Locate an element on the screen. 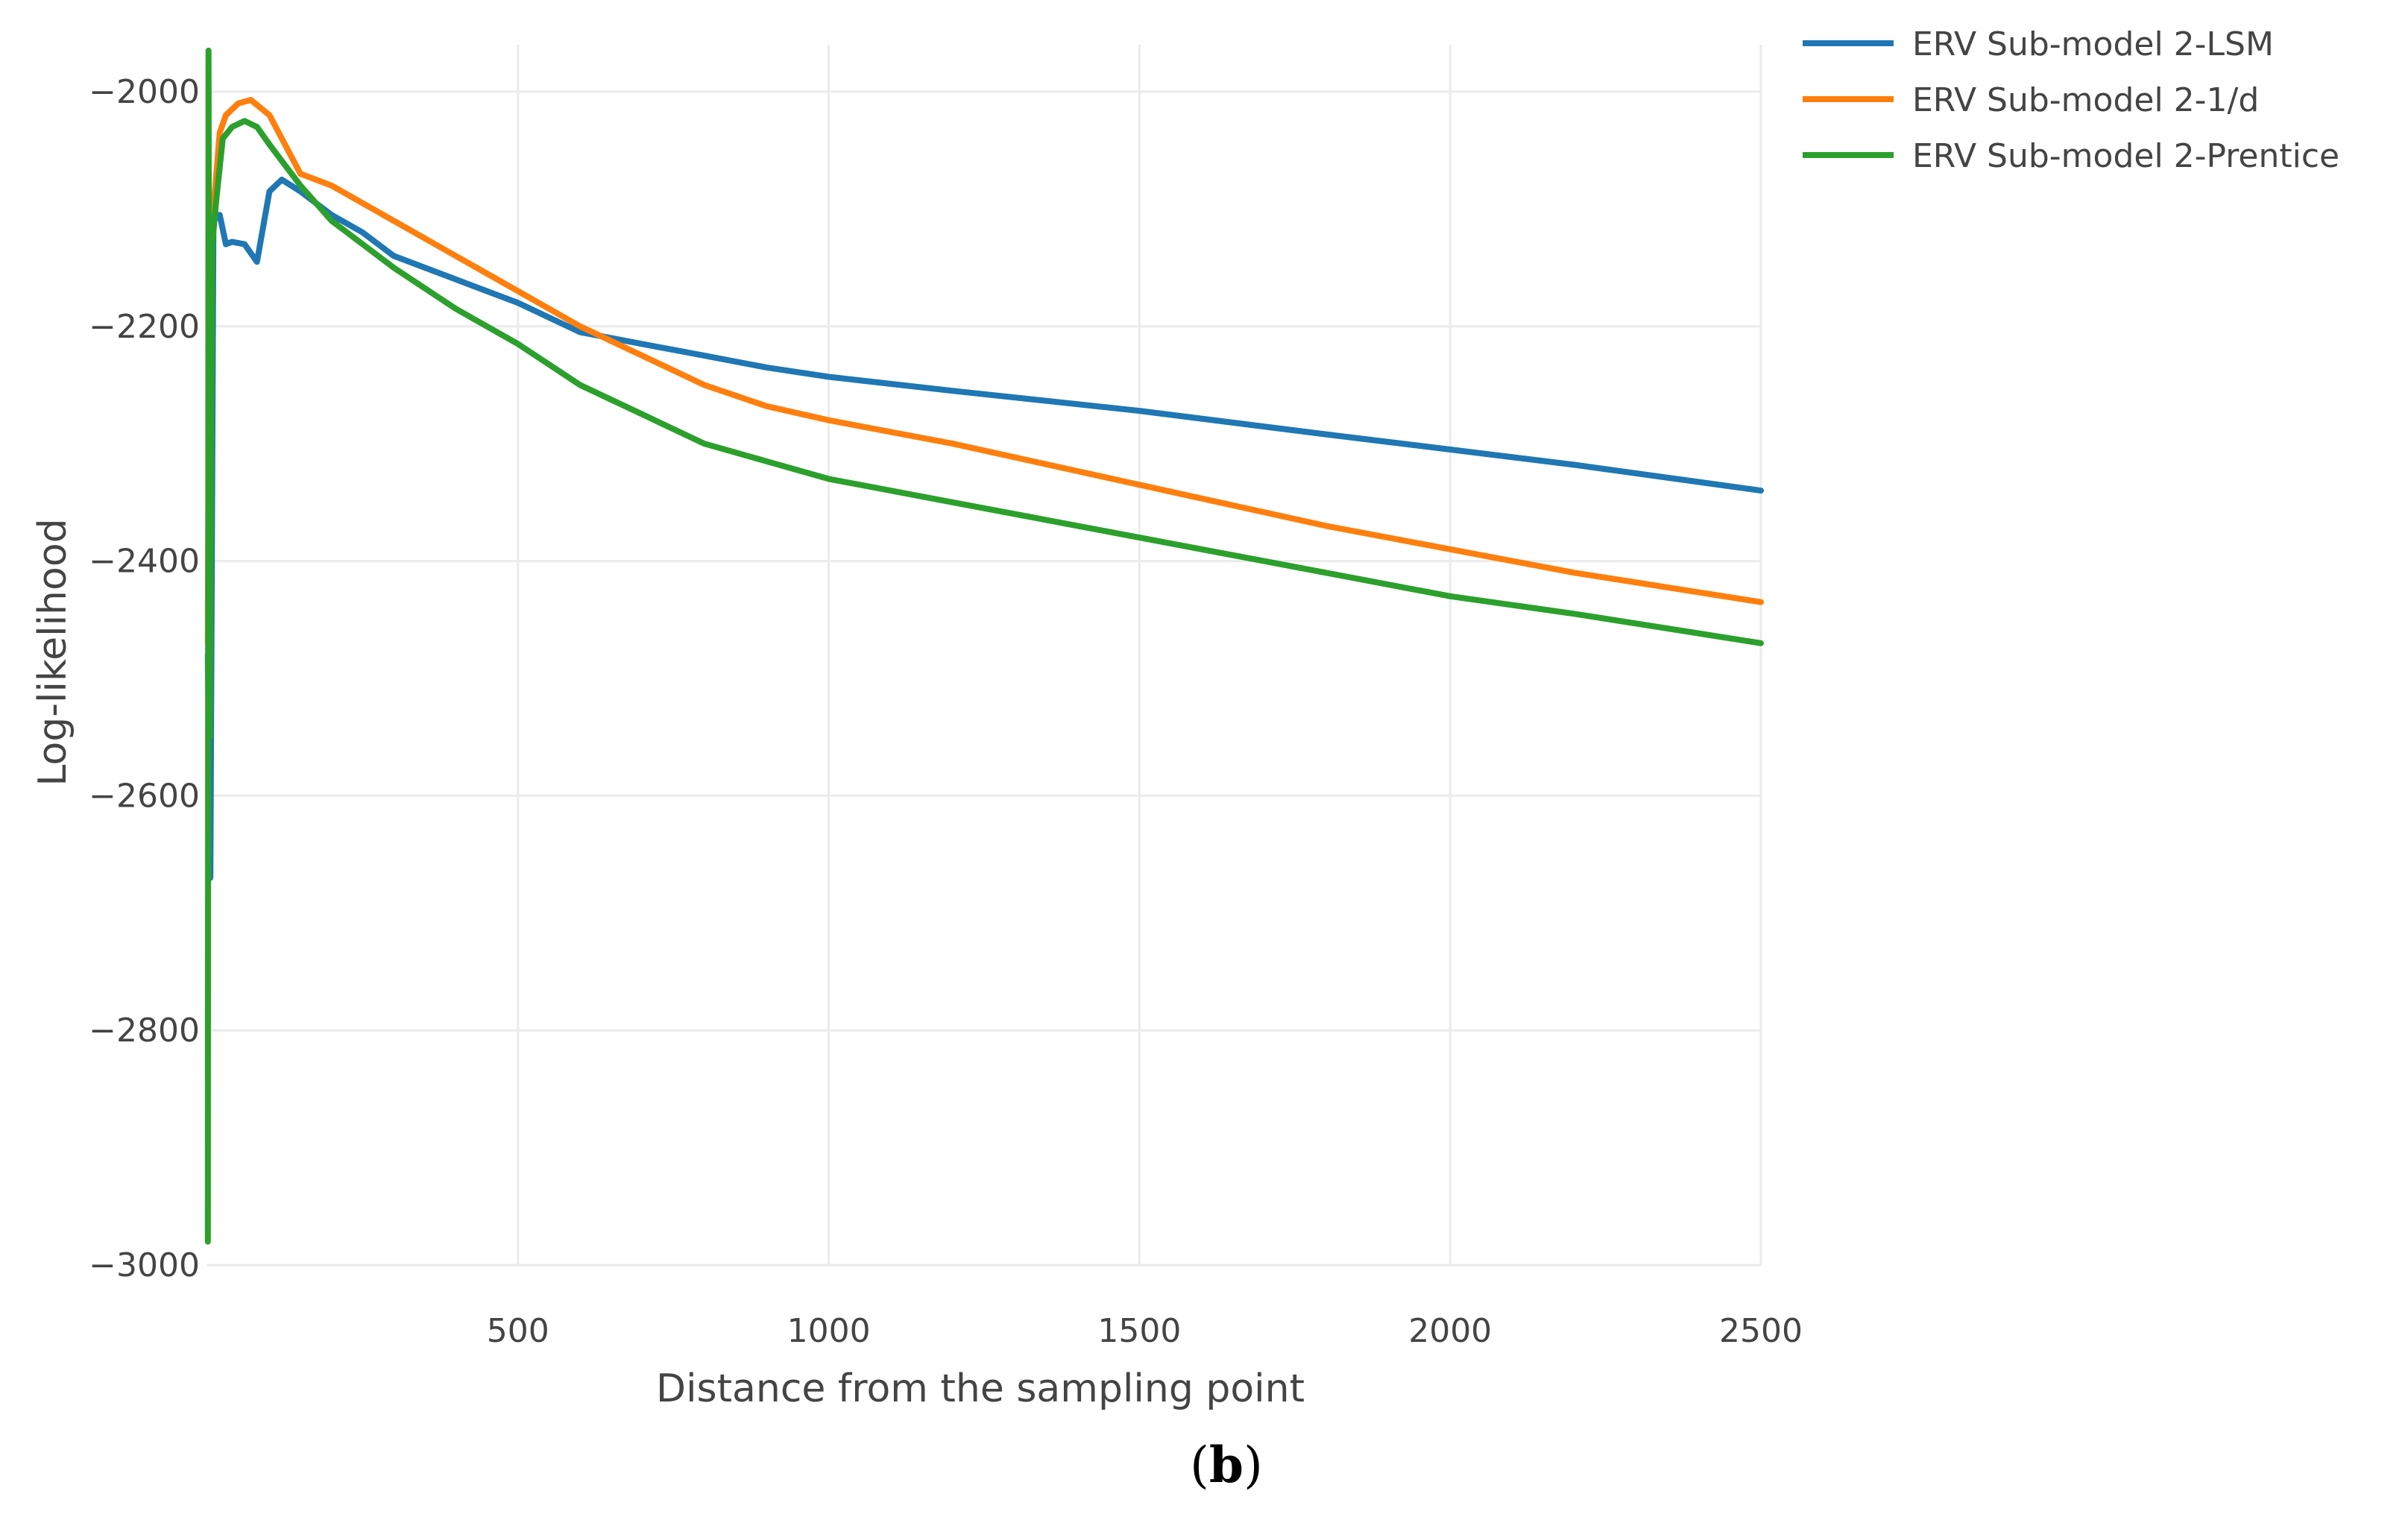 Image resolution: width=2408 pixels, height=1526 pixels. legend-label: ERV Sub-model 2-LSM is located at coordinates (2093, 44).